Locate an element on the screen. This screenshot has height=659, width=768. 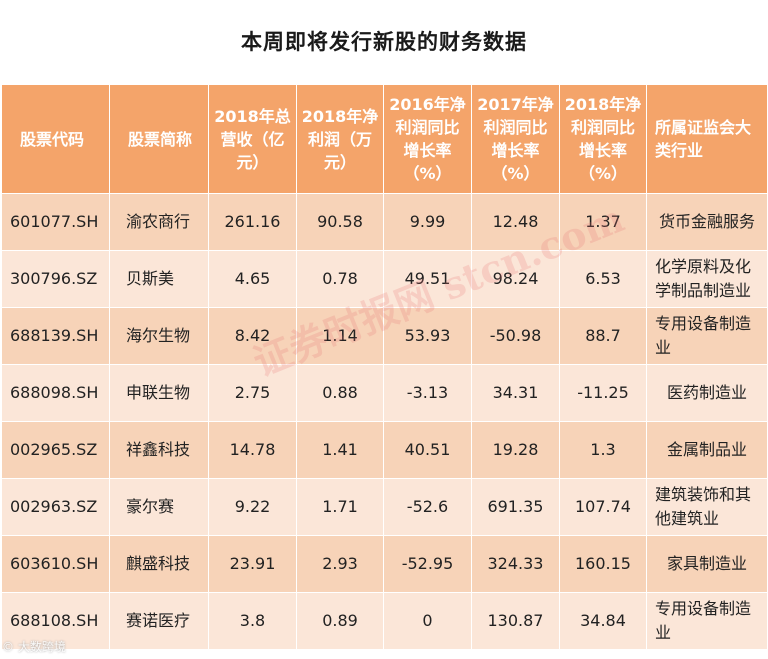
cell-stock-code: 688098.SH is located at coordinates (55, 393).